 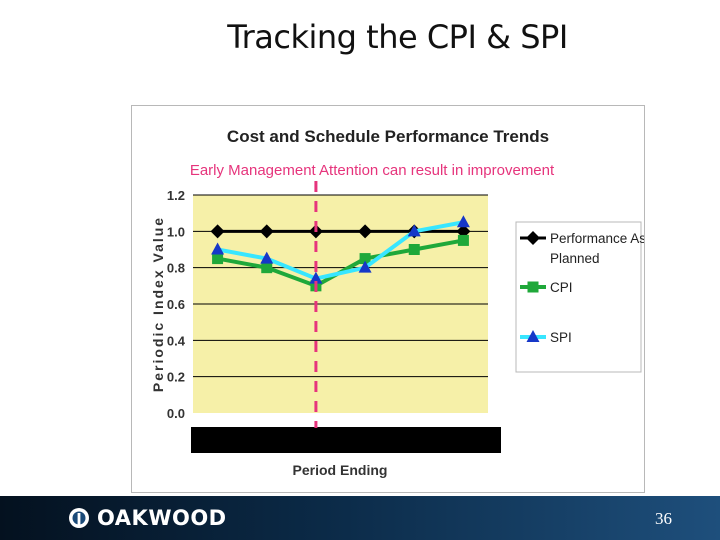 What do you see at coordinates (561, 337) in the screenshot?
I see `legend-label: SPI` at bounding box center [561, 337].